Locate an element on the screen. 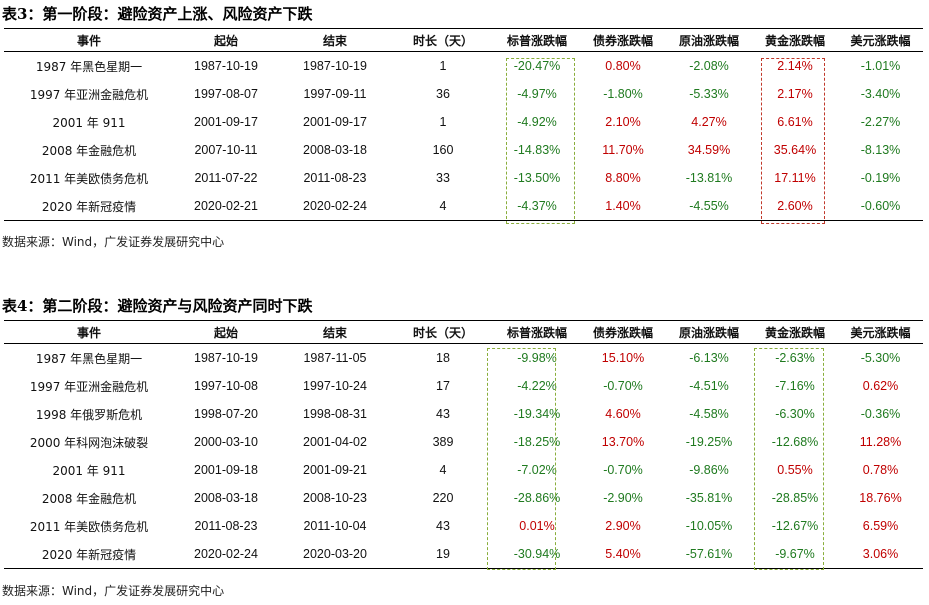  start-date-cell: 1998-07-20 is located at coordinates (226, 414).